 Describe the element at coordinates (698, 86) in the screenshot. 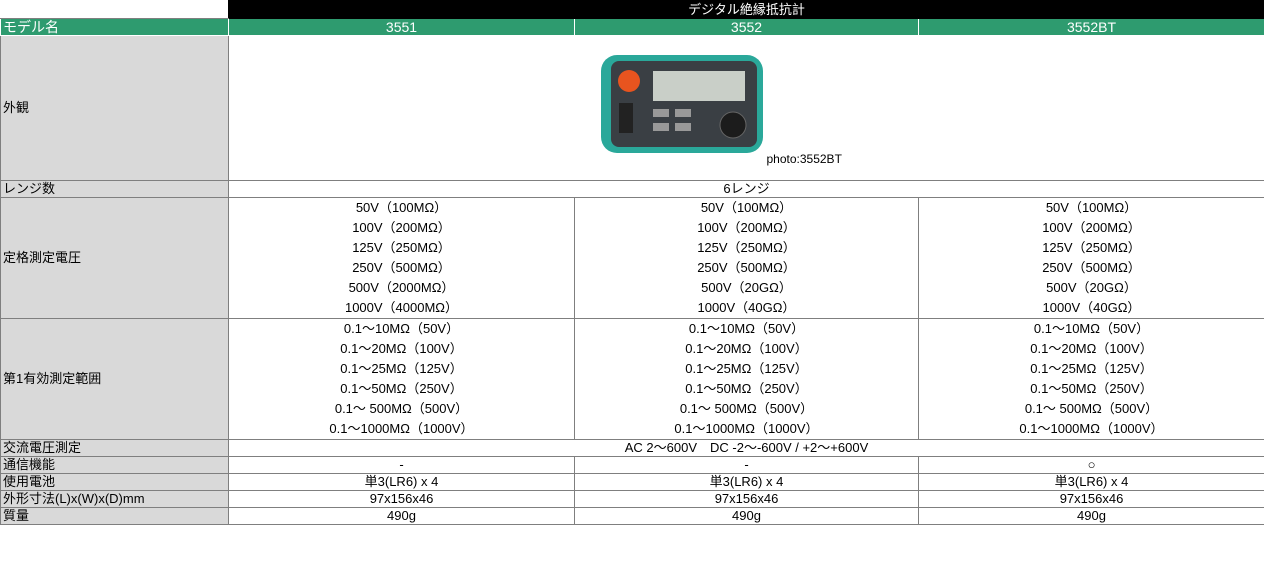

I see `device-lcd` at that location.